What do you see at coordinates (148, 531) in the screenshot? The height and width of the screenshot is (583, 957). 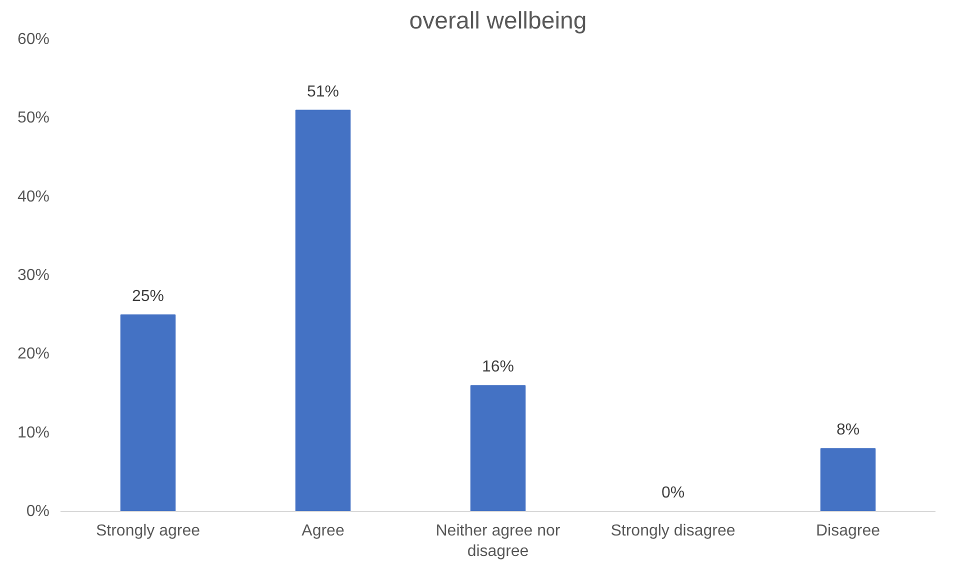 I see `x-tick-label: Strongly agree` at bounding box center [148, 531].